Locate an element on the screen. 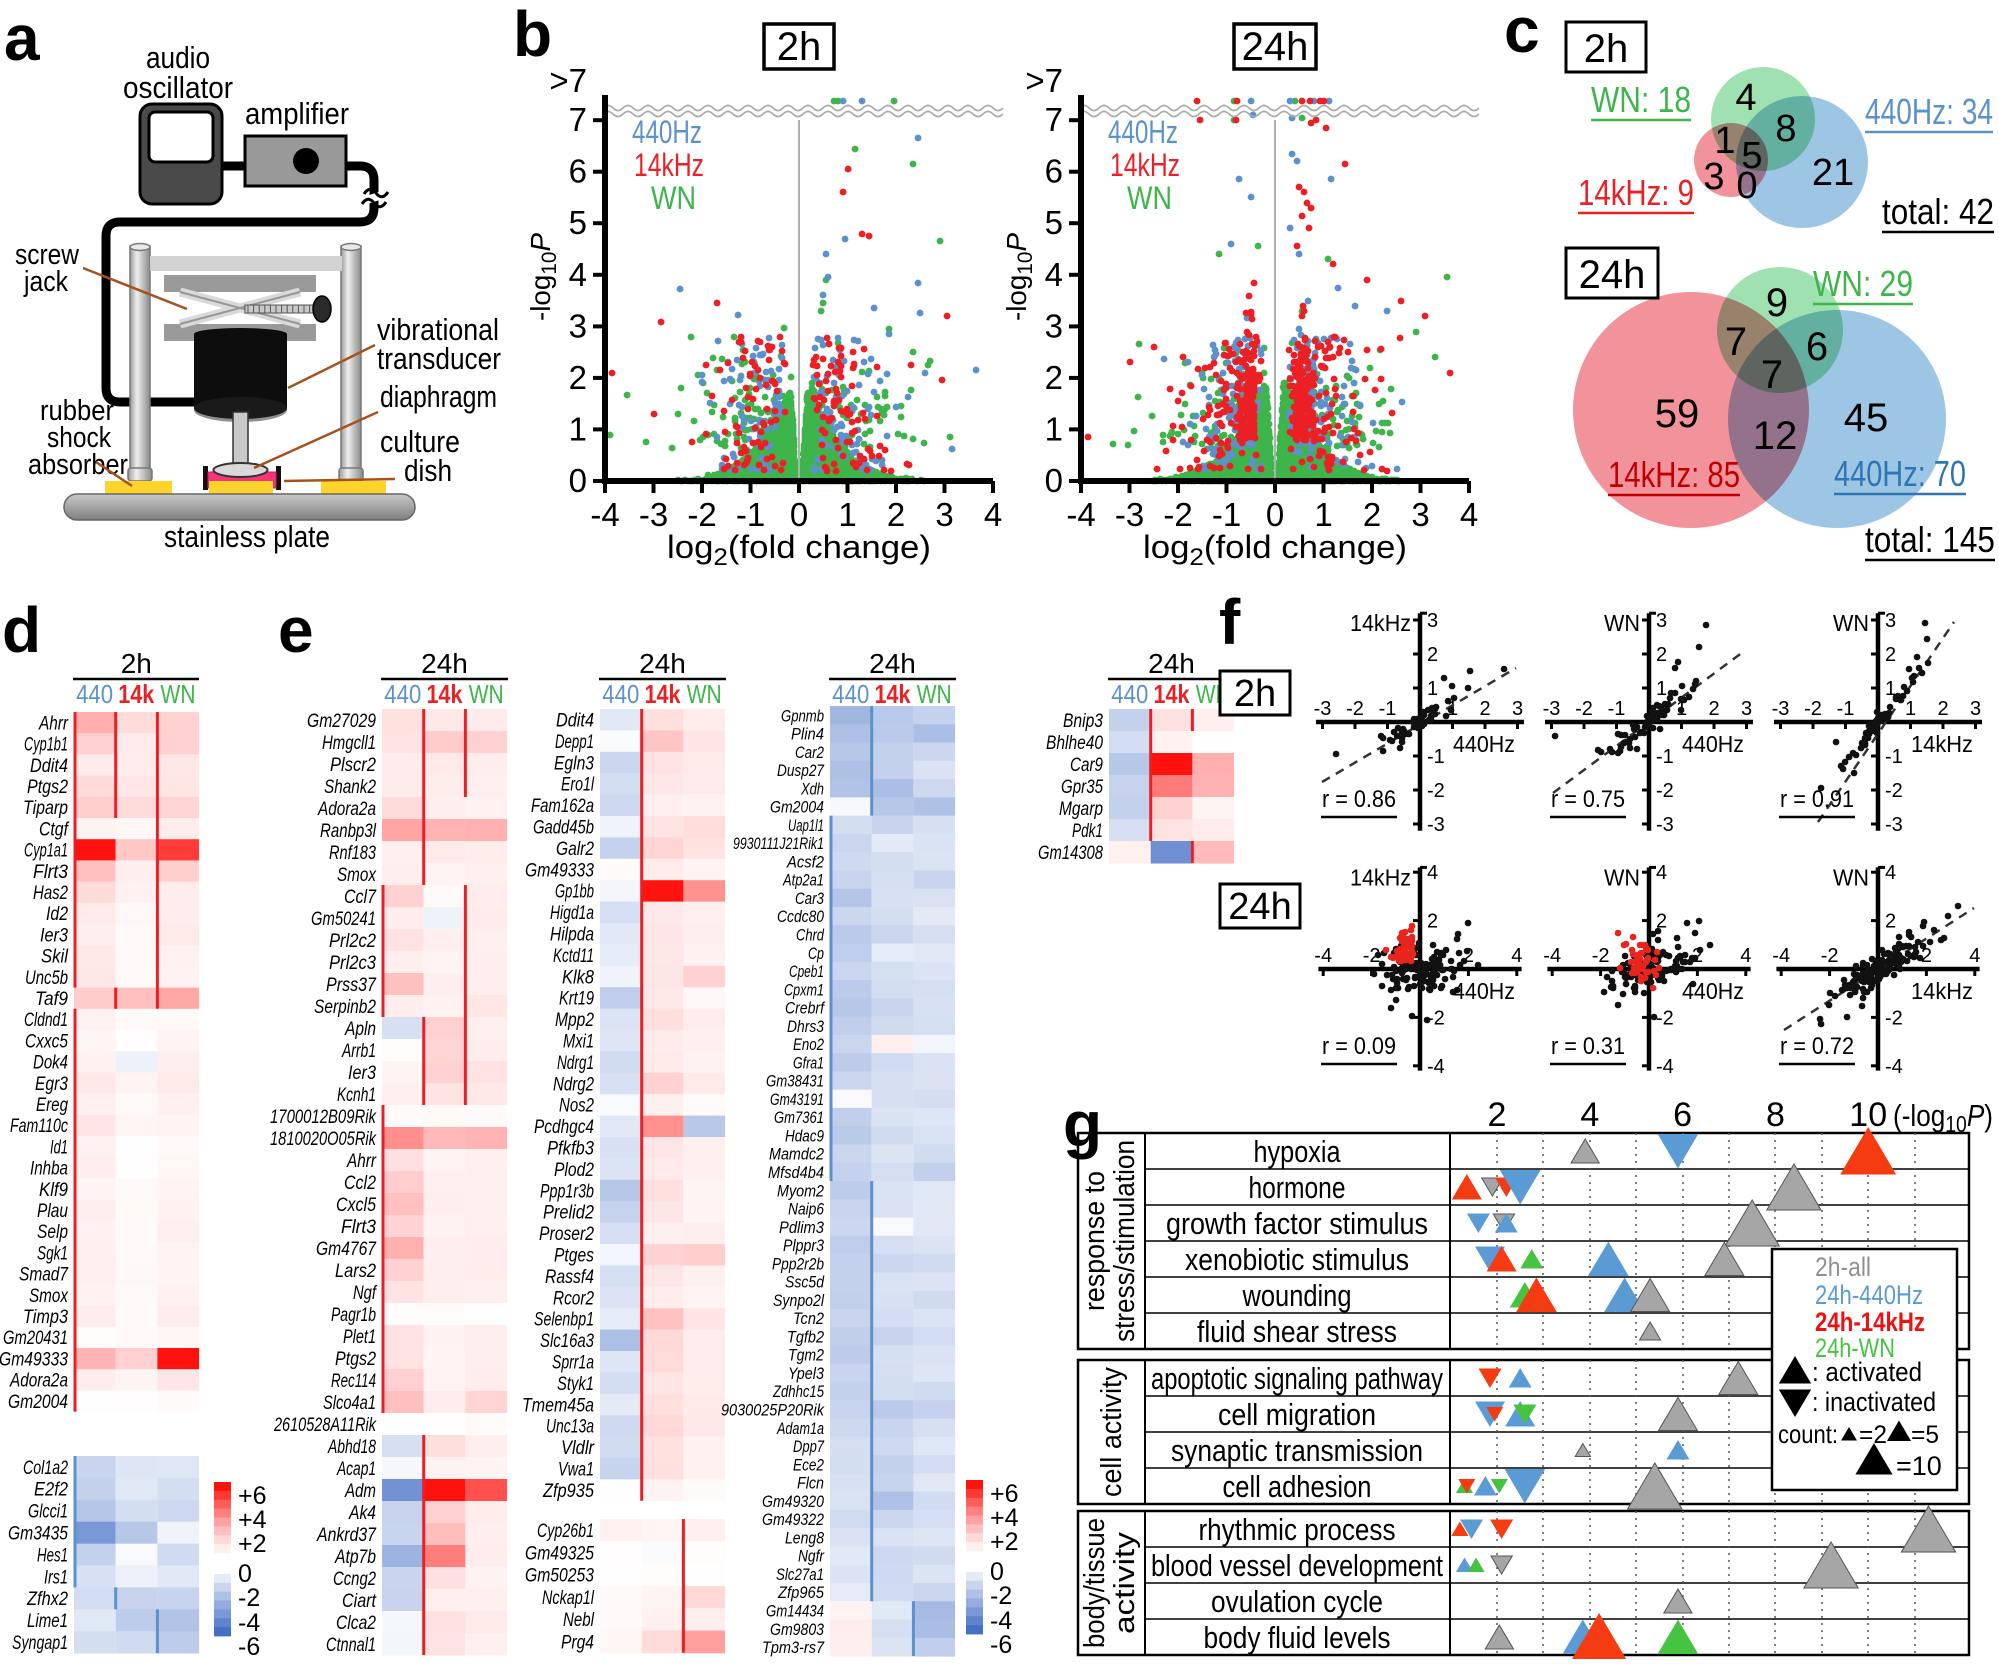 This screenshot has width=1999, height=1664. svg-text: Plppr3 is located at coordinates (803, 1245).